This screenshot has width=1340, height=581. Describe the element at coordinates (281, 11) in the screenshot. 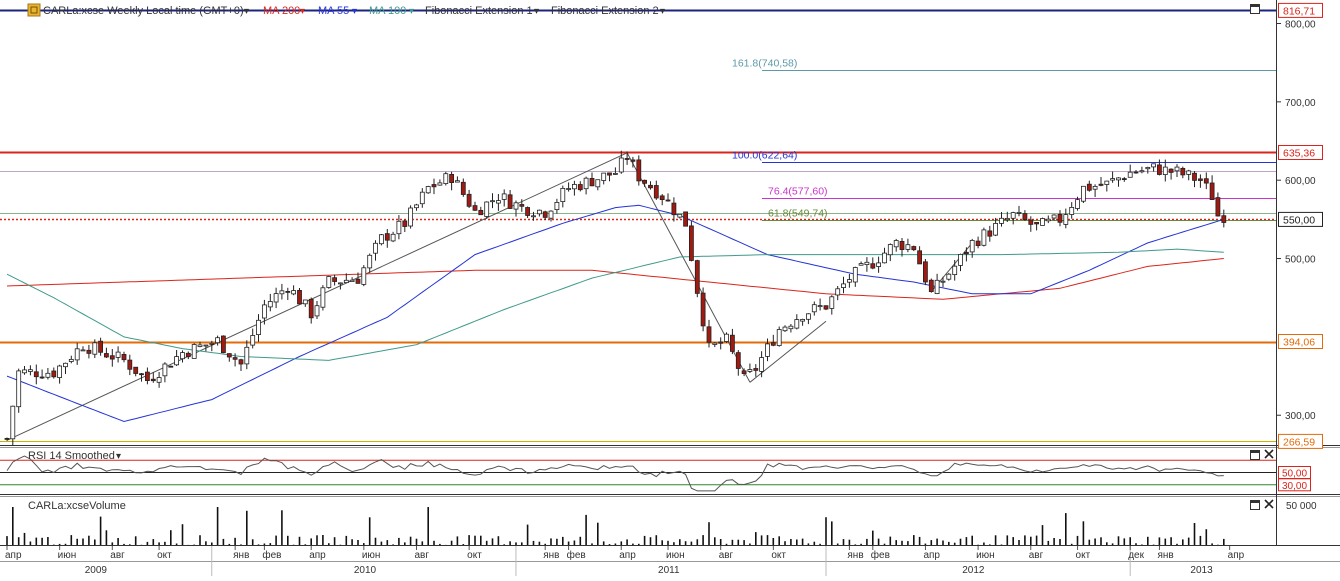

I see `ma200-label: MA 200` at that location.